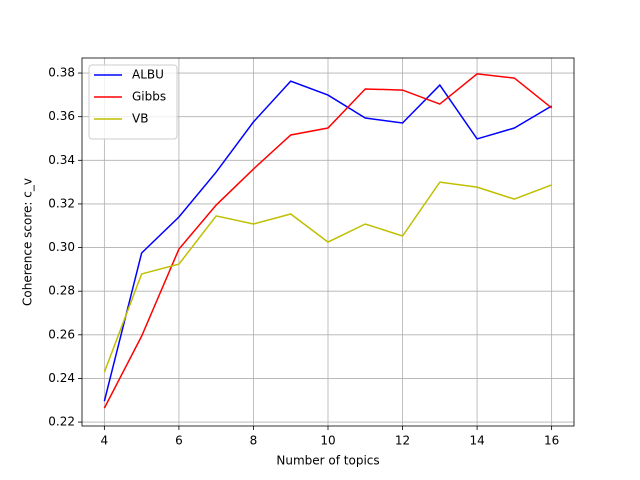 This screenshot has height=480, width=640. What do you see at coordinates (61, 160) in the screenshot?
I see `y-tick-label: 0.34` at bounding box center [61, 160].